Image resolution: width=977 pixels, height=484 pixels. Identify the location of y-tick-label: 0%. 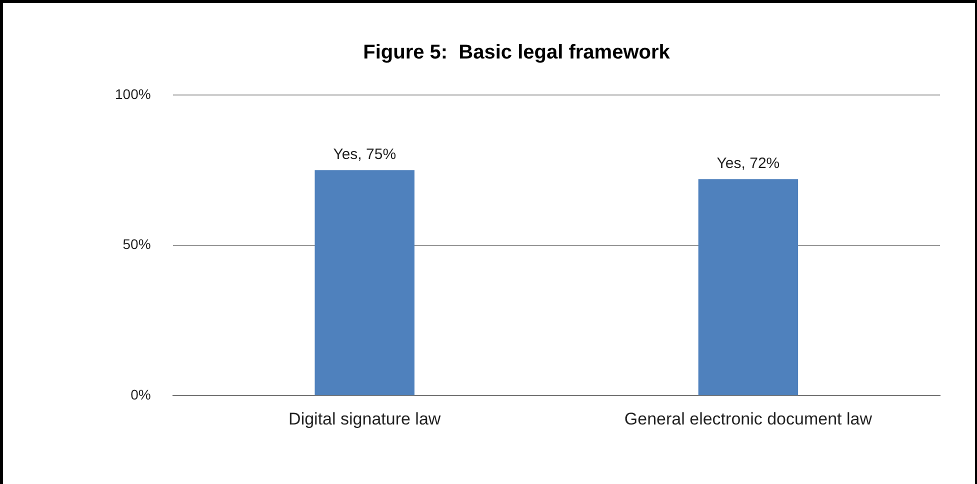
(140, 394).